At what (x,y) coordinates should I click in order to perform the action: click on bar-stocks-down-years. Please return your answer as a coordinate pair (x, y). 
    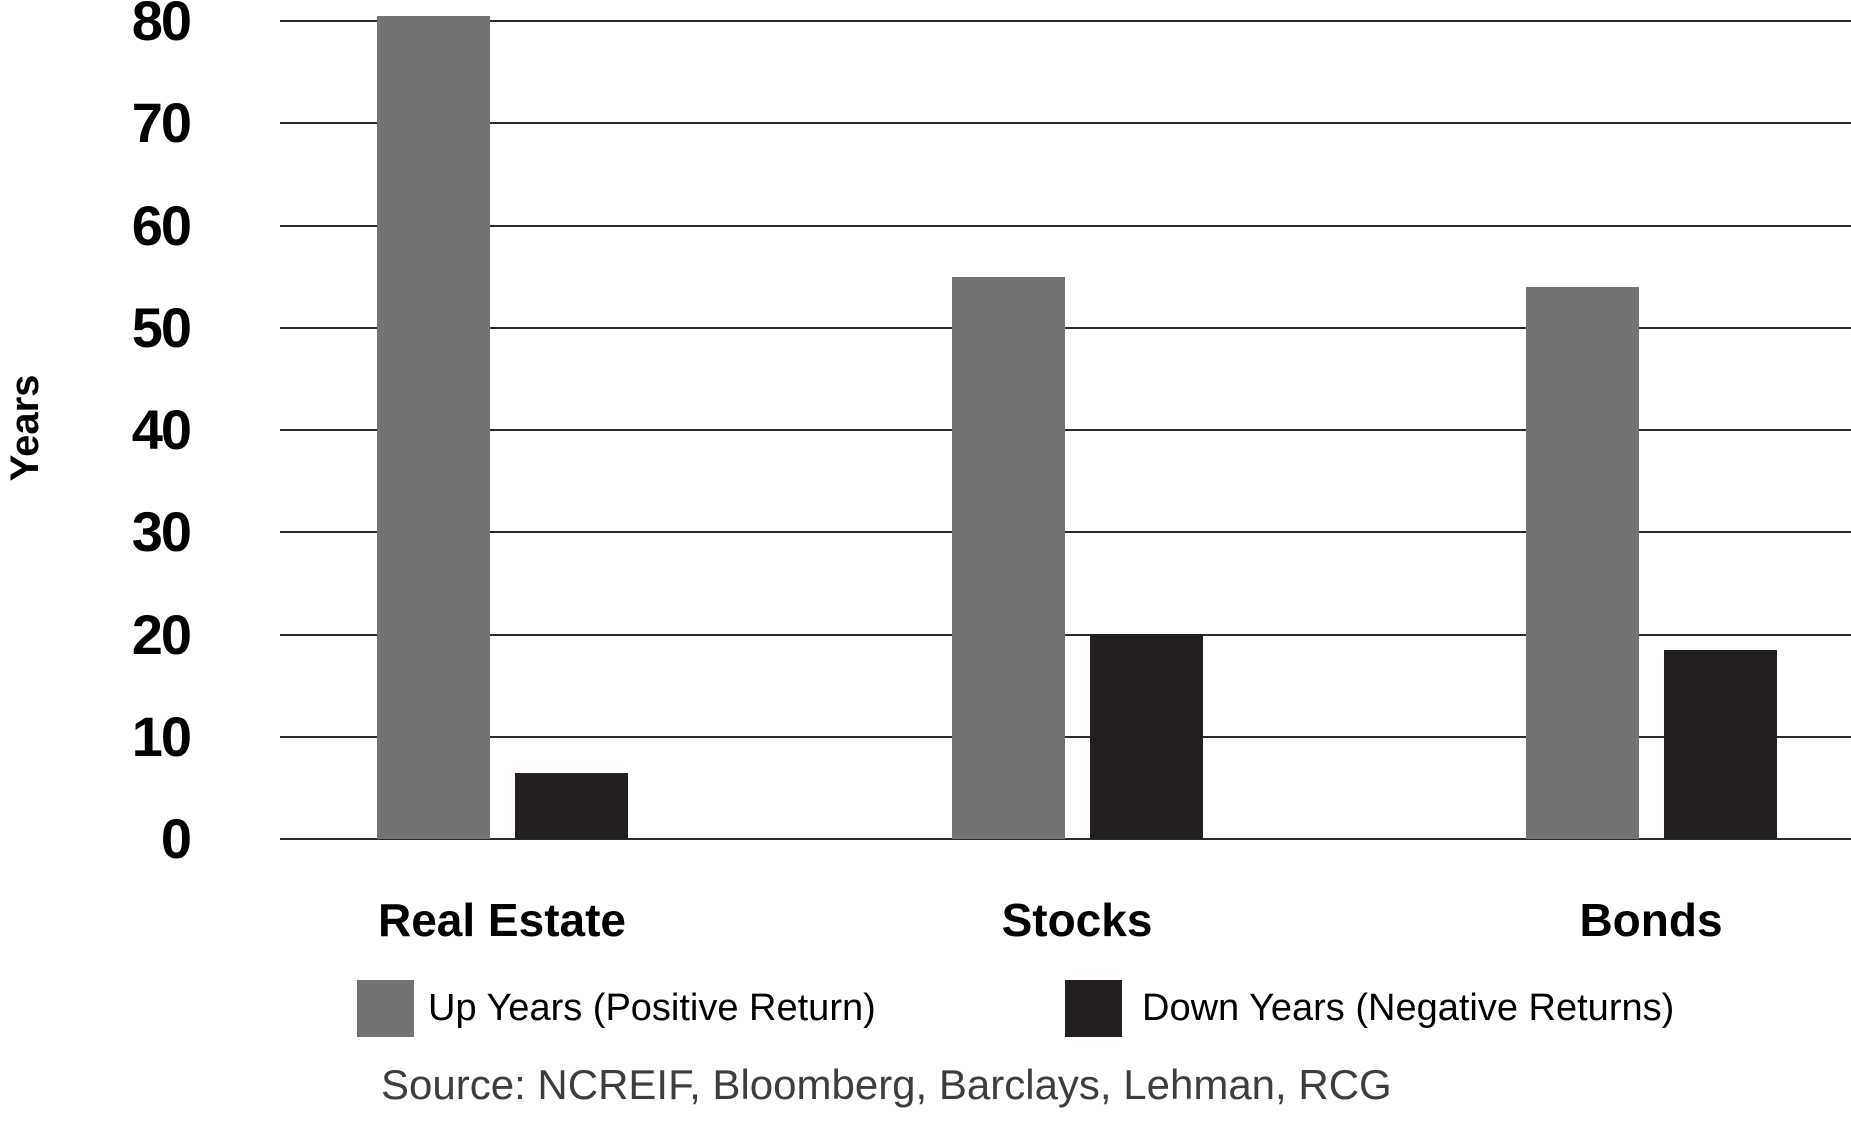
    Looking at the image, I should click on (1146, 736).